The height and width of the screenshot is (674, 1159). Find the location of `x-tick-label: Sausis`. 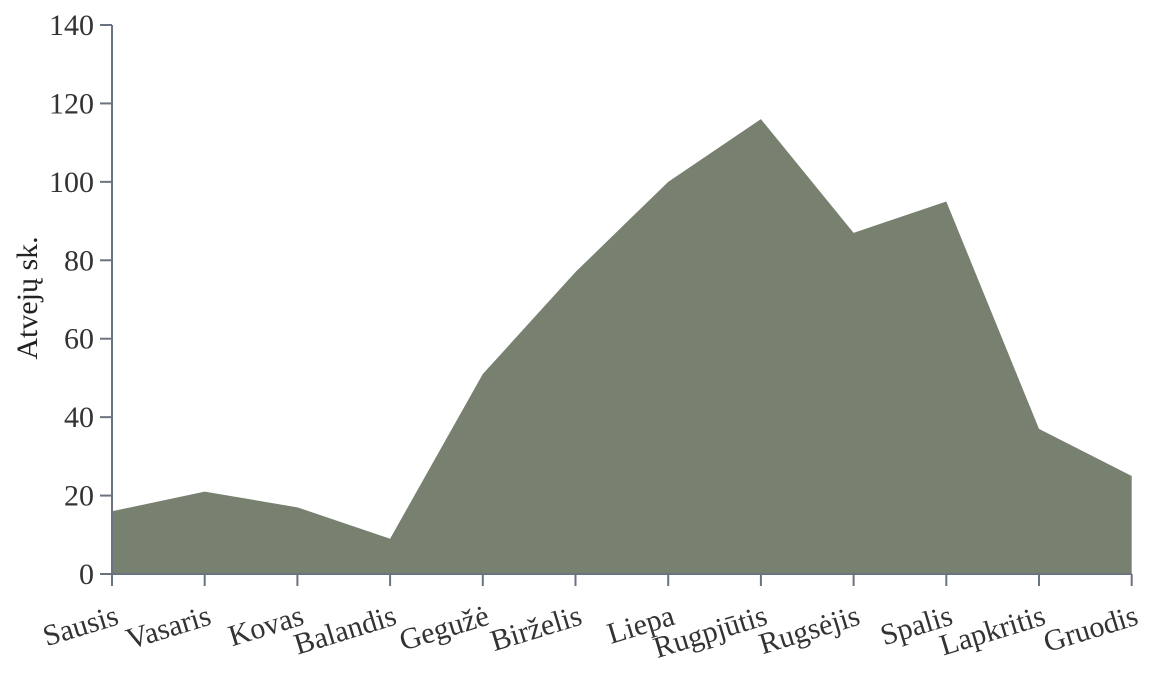

x-tick-label: Sausis is located at coordinates (80, 626).